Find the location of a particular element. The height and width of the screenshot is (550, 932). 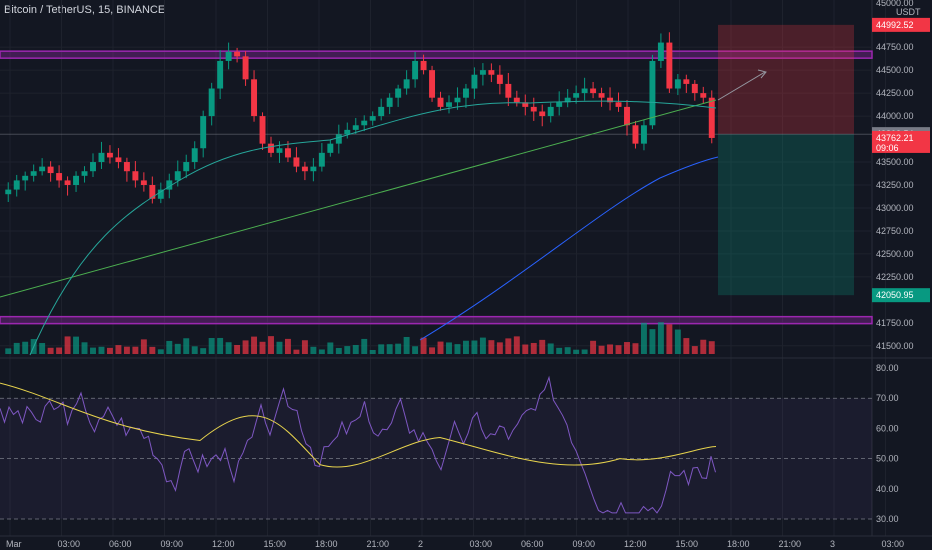

current-price-badge: 43762.21 is located at coordinates (895, 138).